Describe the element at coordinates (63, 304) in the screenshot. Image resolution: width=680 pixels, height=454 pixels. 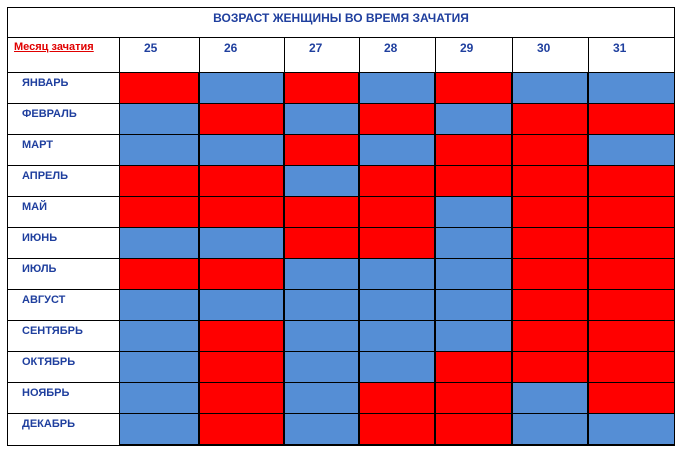
I see `row-header: АВГУСТ` at that location.